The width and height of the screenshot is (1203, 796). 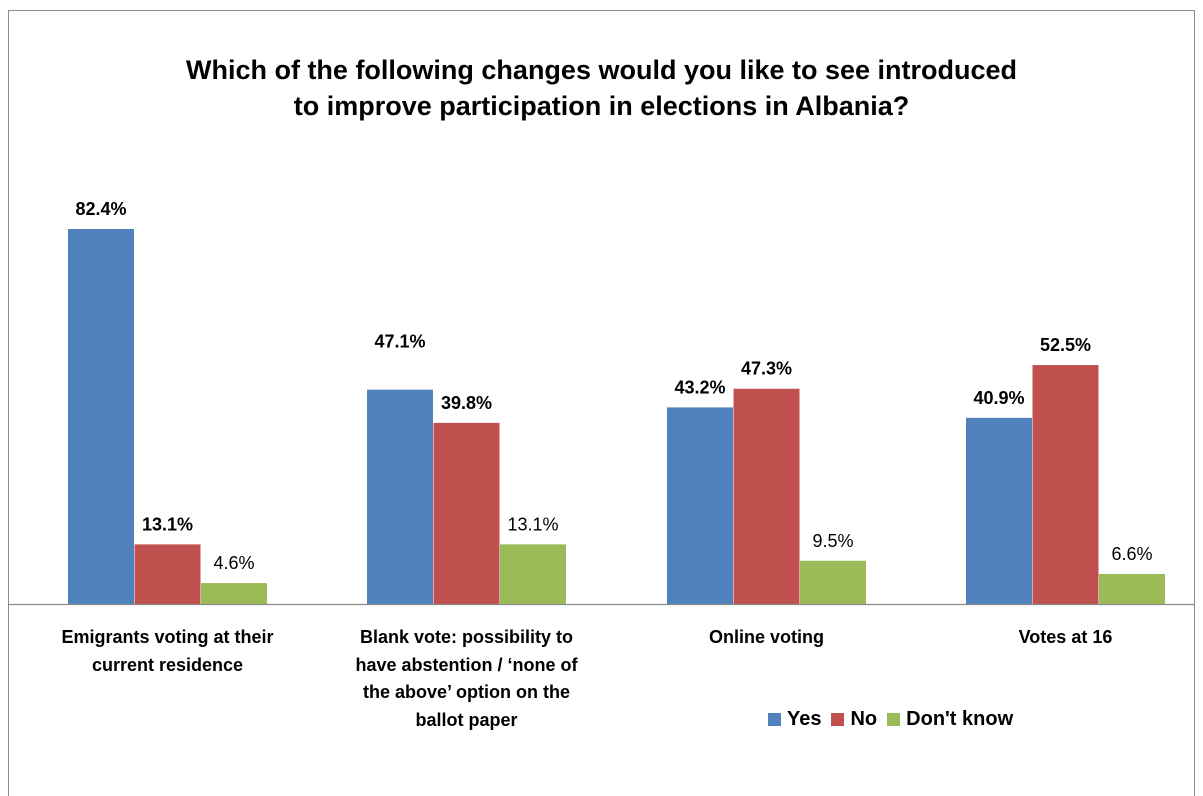 What do you see at coordinates (864, 719) in the screenshot?
I see `legend-label-no: No` at bounding box center [864, 719].